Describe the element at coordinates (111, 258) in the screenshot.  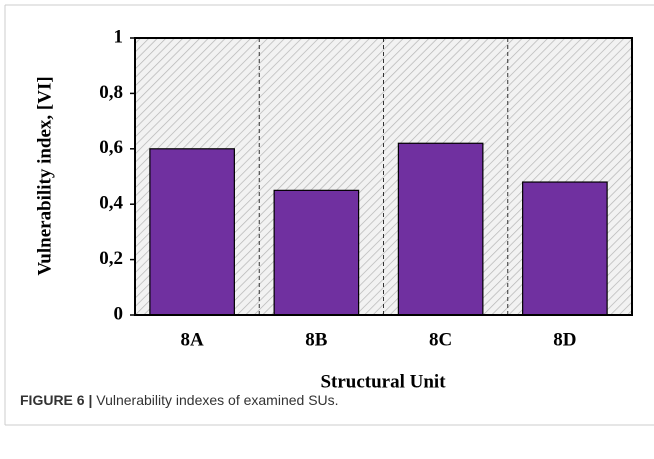
I see `y-tick-label: 0,2` at that location.